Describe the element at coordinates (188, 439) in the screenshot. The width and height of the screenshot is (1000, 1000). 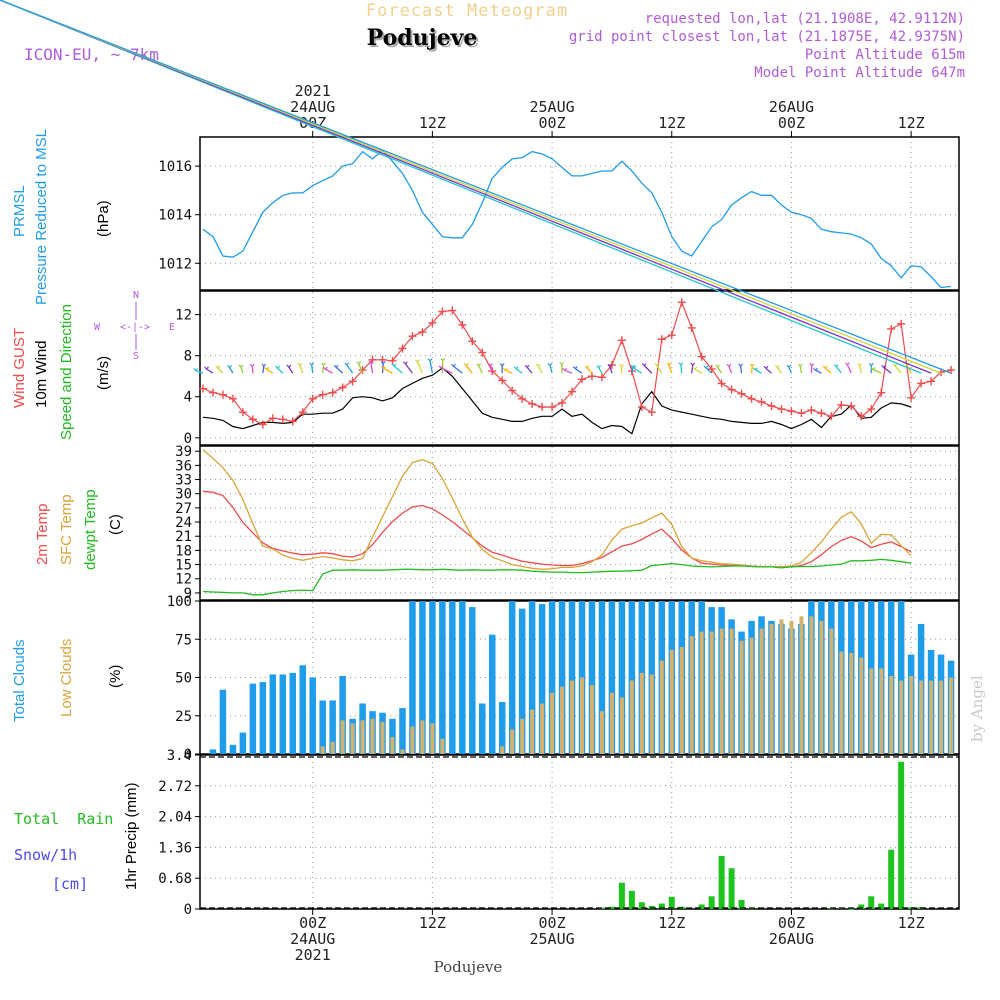
I see `ytick-label-wind-0: 0` at that location.